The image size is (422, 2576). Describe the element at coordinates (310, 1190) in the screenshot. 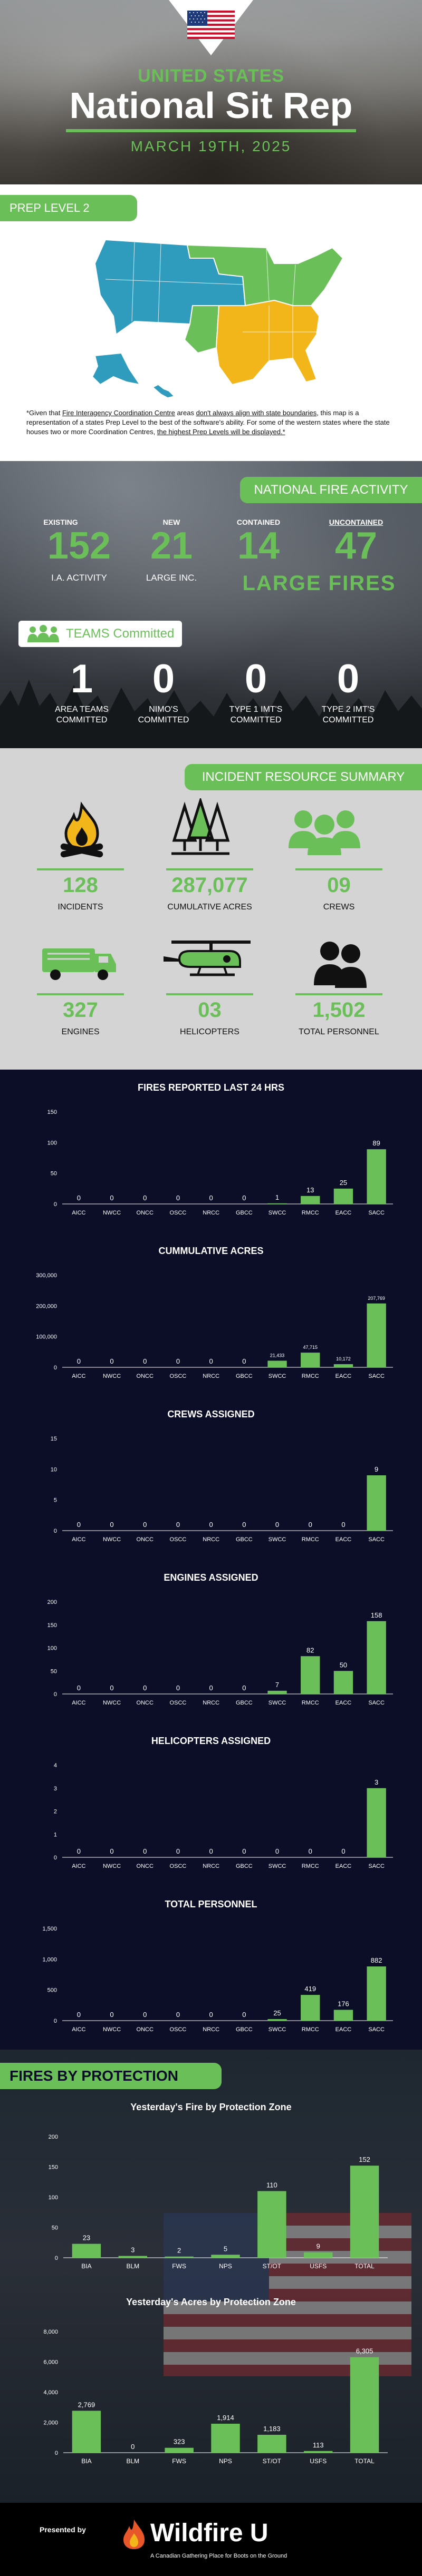

I see `data-label: 13` at that location.